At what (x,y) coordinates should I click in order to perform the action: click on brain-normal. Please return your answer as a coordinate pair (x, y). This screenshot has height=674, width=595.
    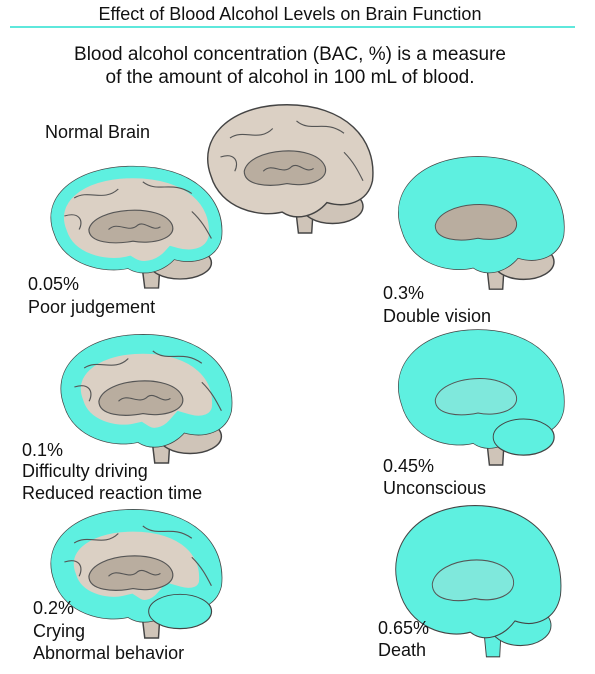
    Looking at the image, I should click on (290, 169).